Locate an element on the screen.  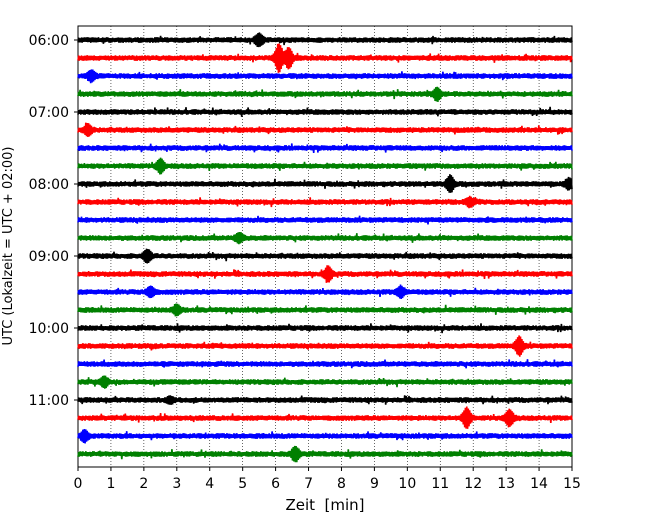
x-tick-label: 11 is located at coordinates (440, 484).